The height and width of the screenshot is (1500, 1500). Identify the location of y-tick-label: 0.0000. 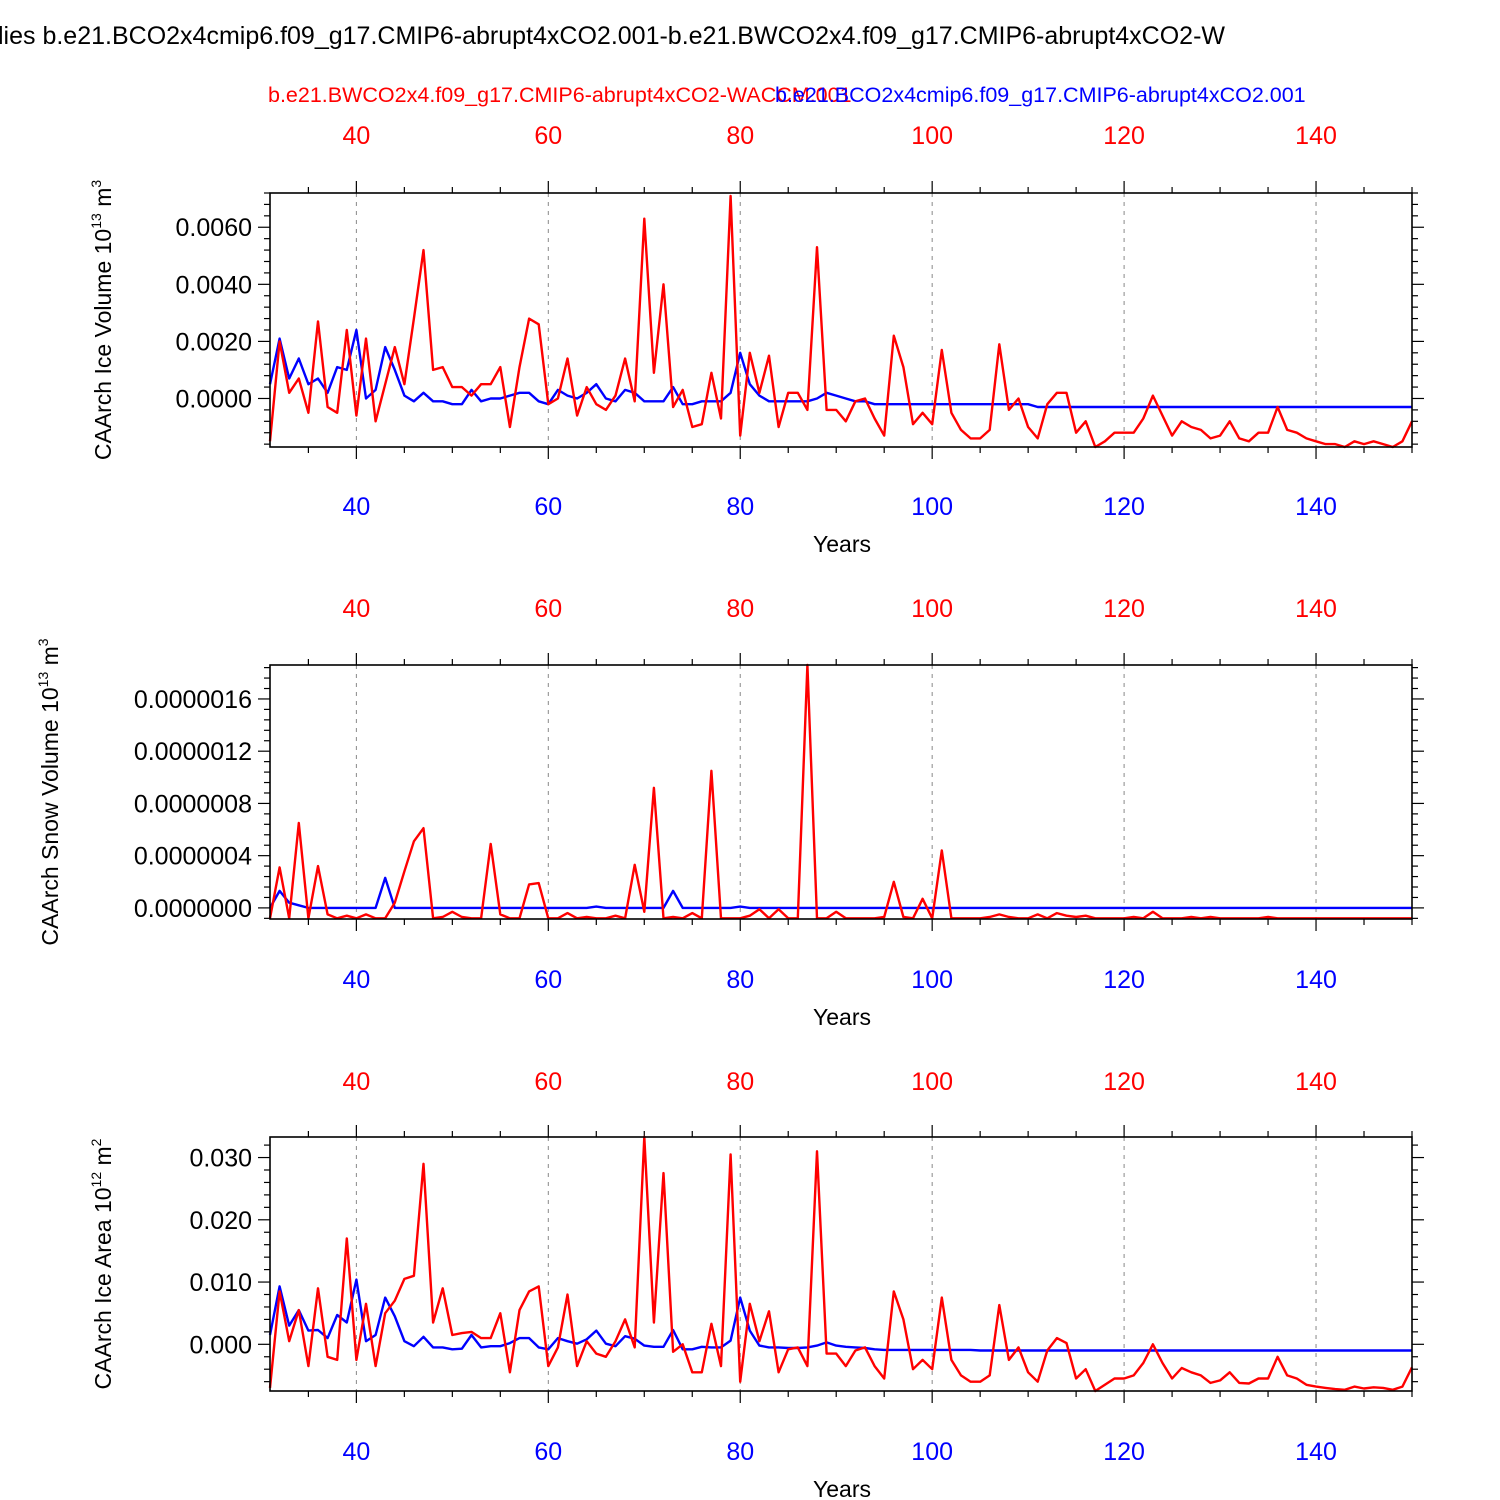
(214, 399).